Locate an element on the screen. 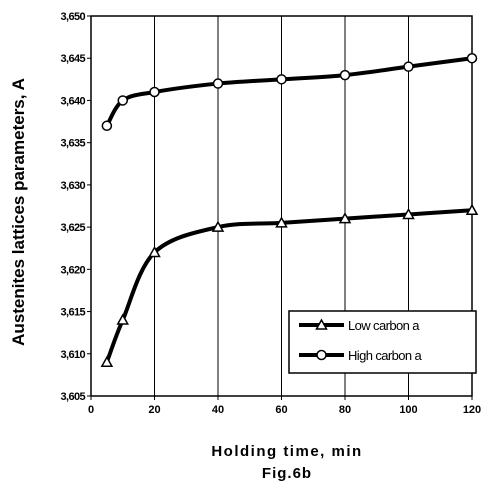 This screenshot has height=492, width=487. figure-caption: Fig.6b is located at coordinates (287, 473).